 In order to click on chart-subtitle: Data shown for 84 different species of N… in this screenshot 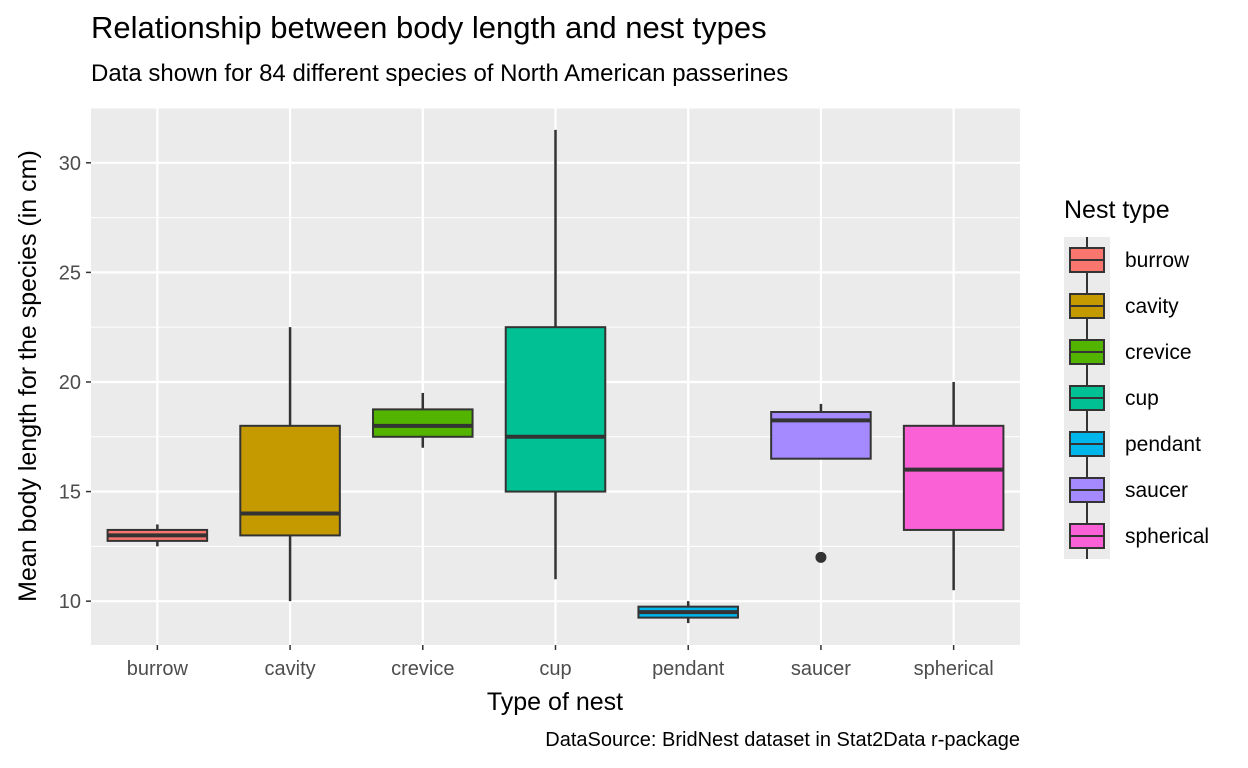, I will do `click(440, 73)`.